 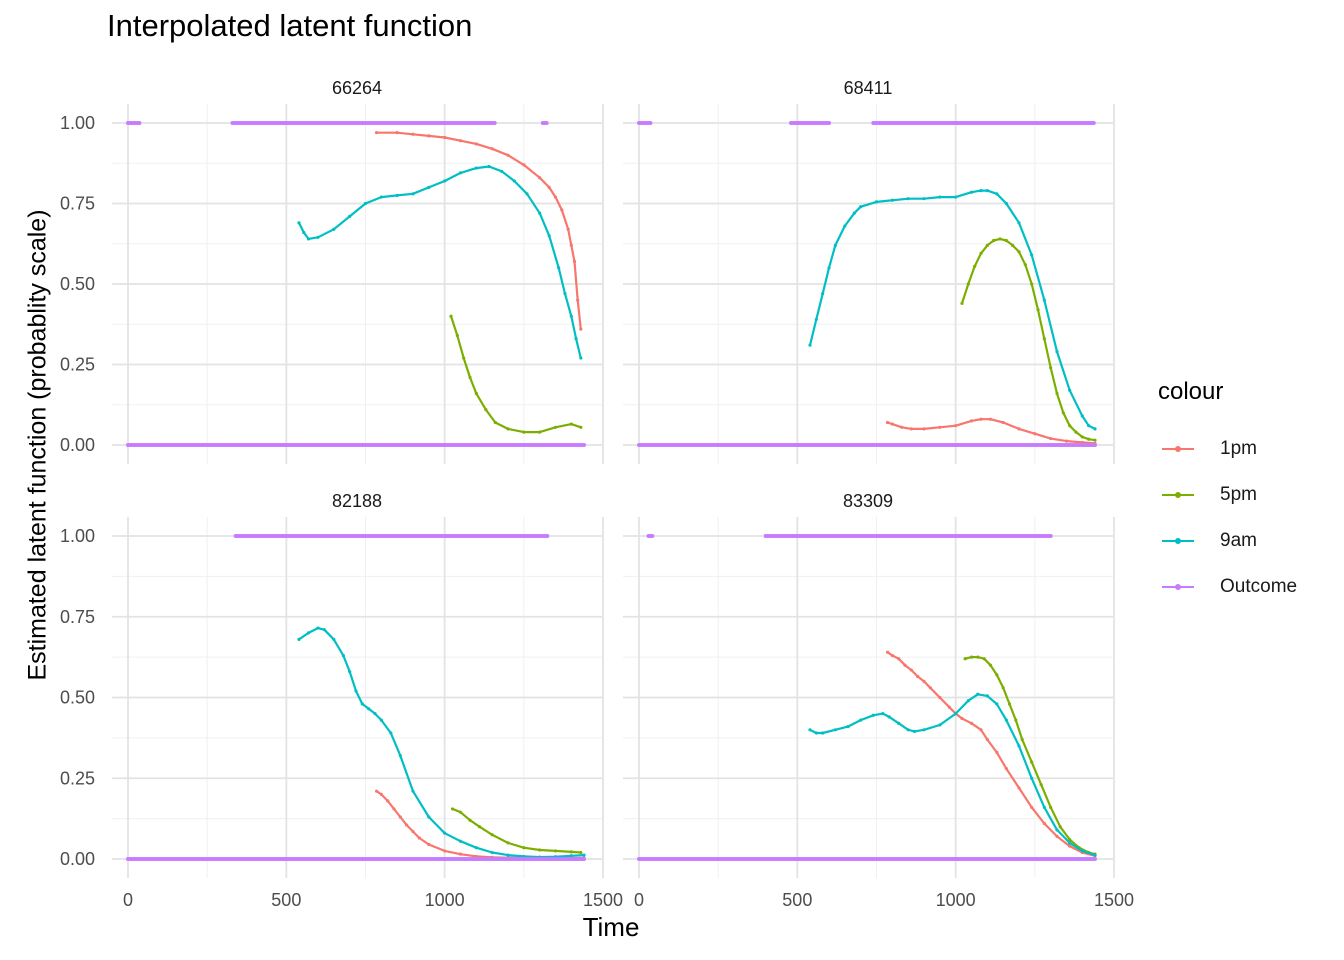 What do you see at coordinates (603, 900) in the screenshot?
I see `x-tick-label: 1500` at bounding box center [603, 900].